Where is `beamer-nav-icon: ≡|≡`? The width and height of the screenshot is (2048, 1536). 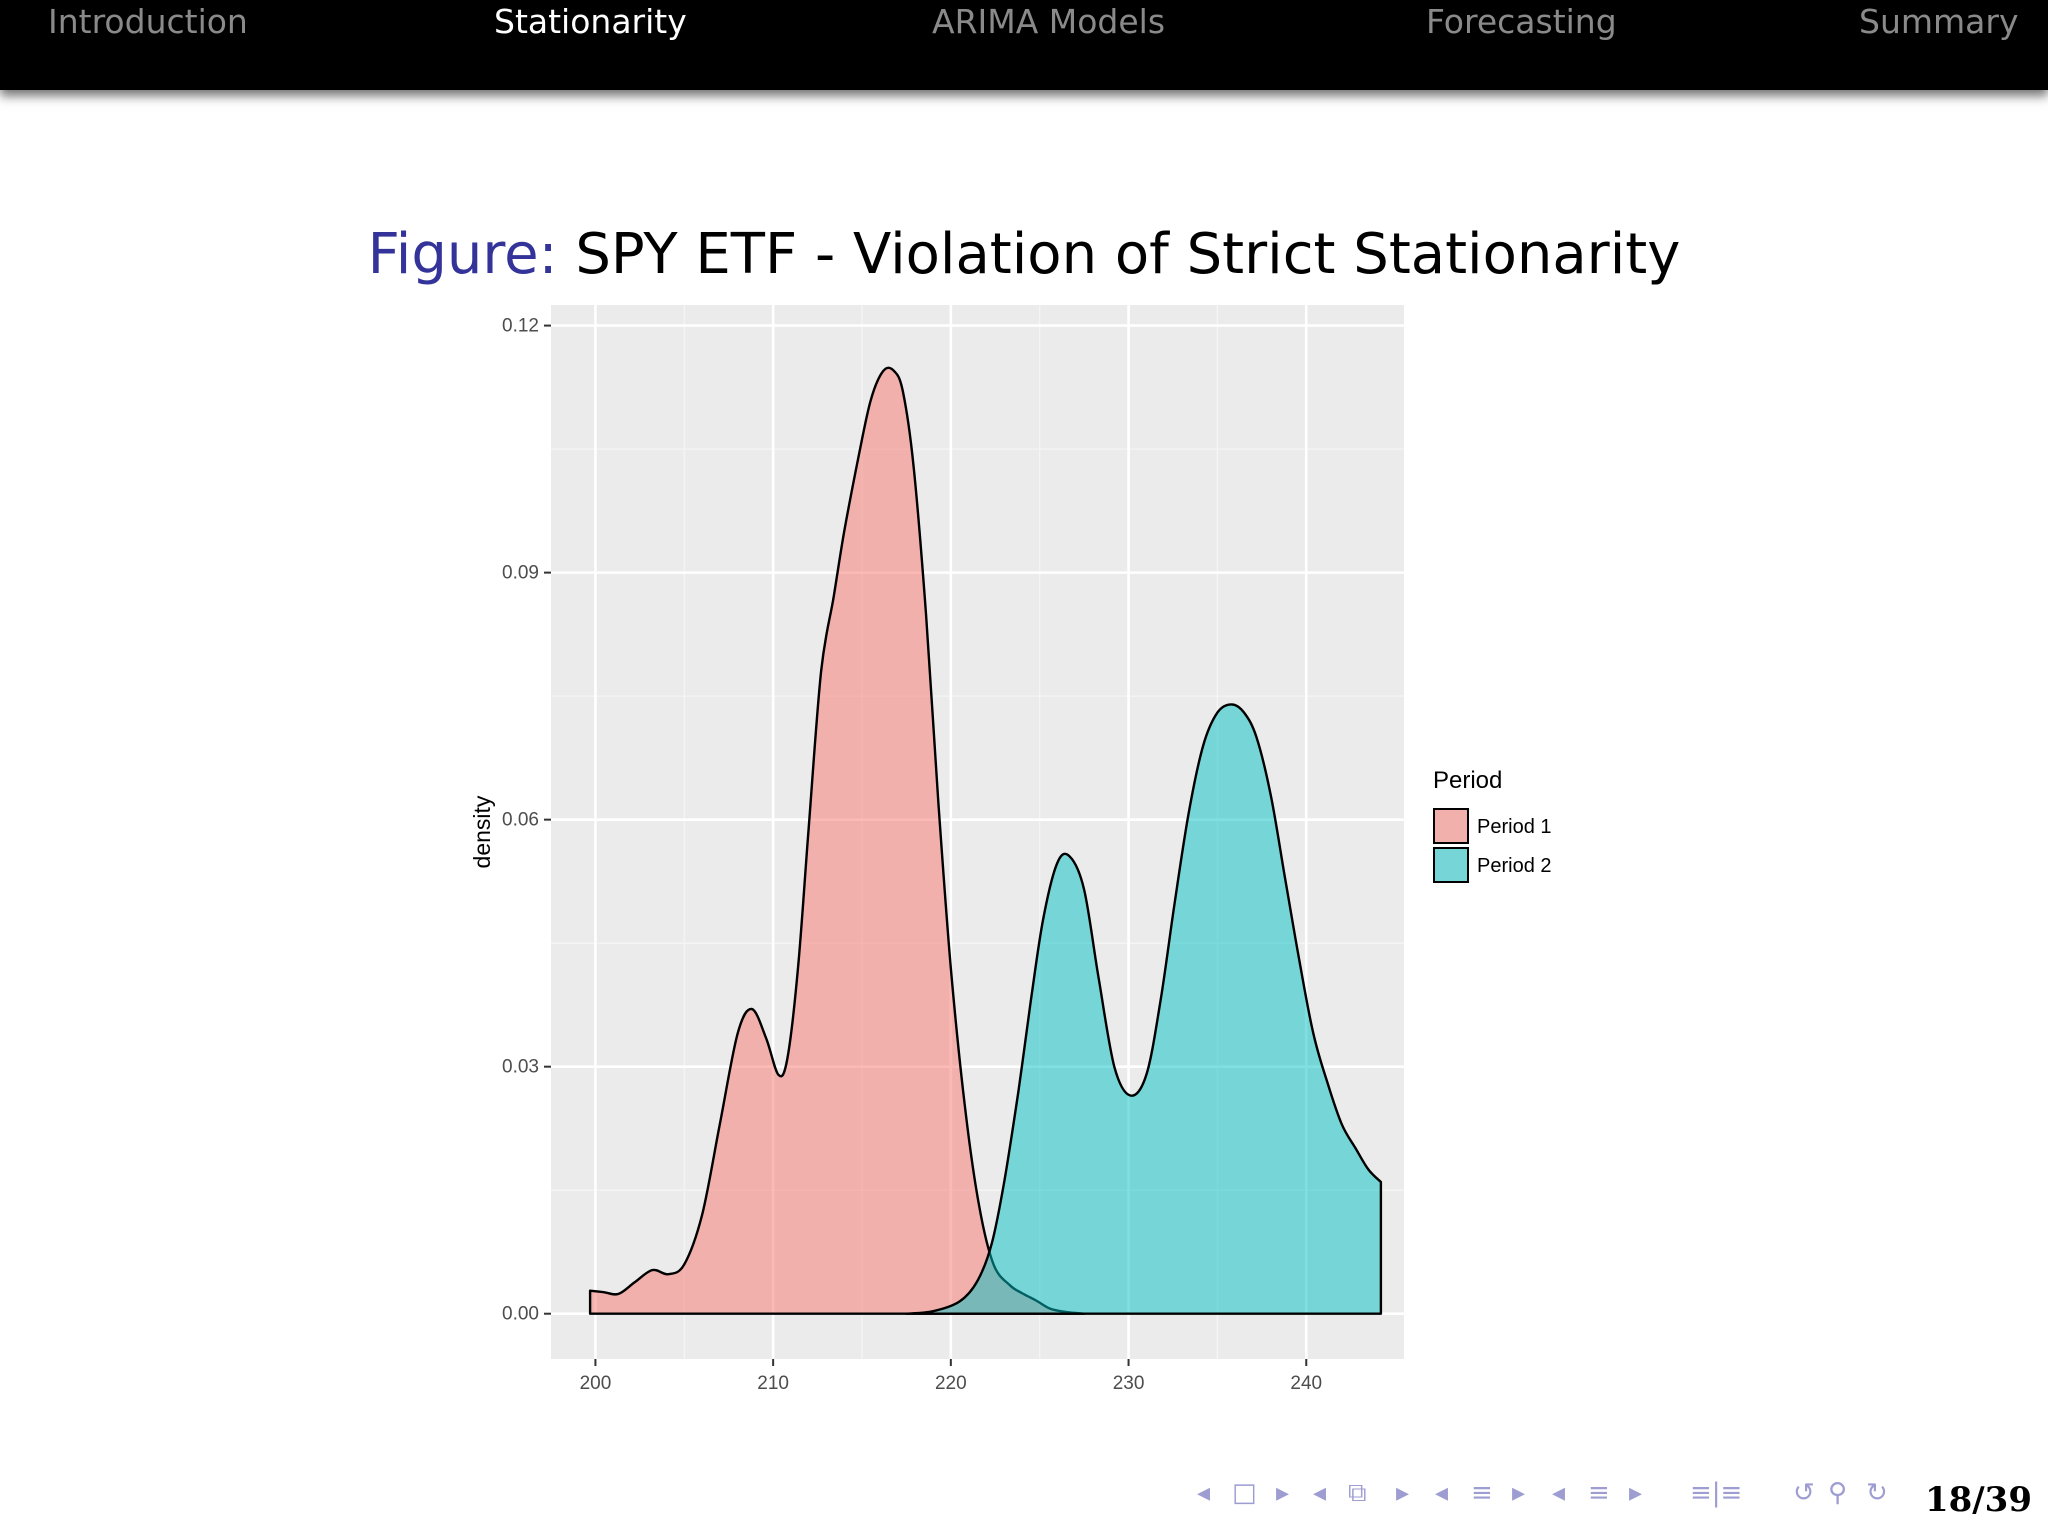
beamer-nav-icon: ≡|≡ is located at coordinates (1716, 1493).